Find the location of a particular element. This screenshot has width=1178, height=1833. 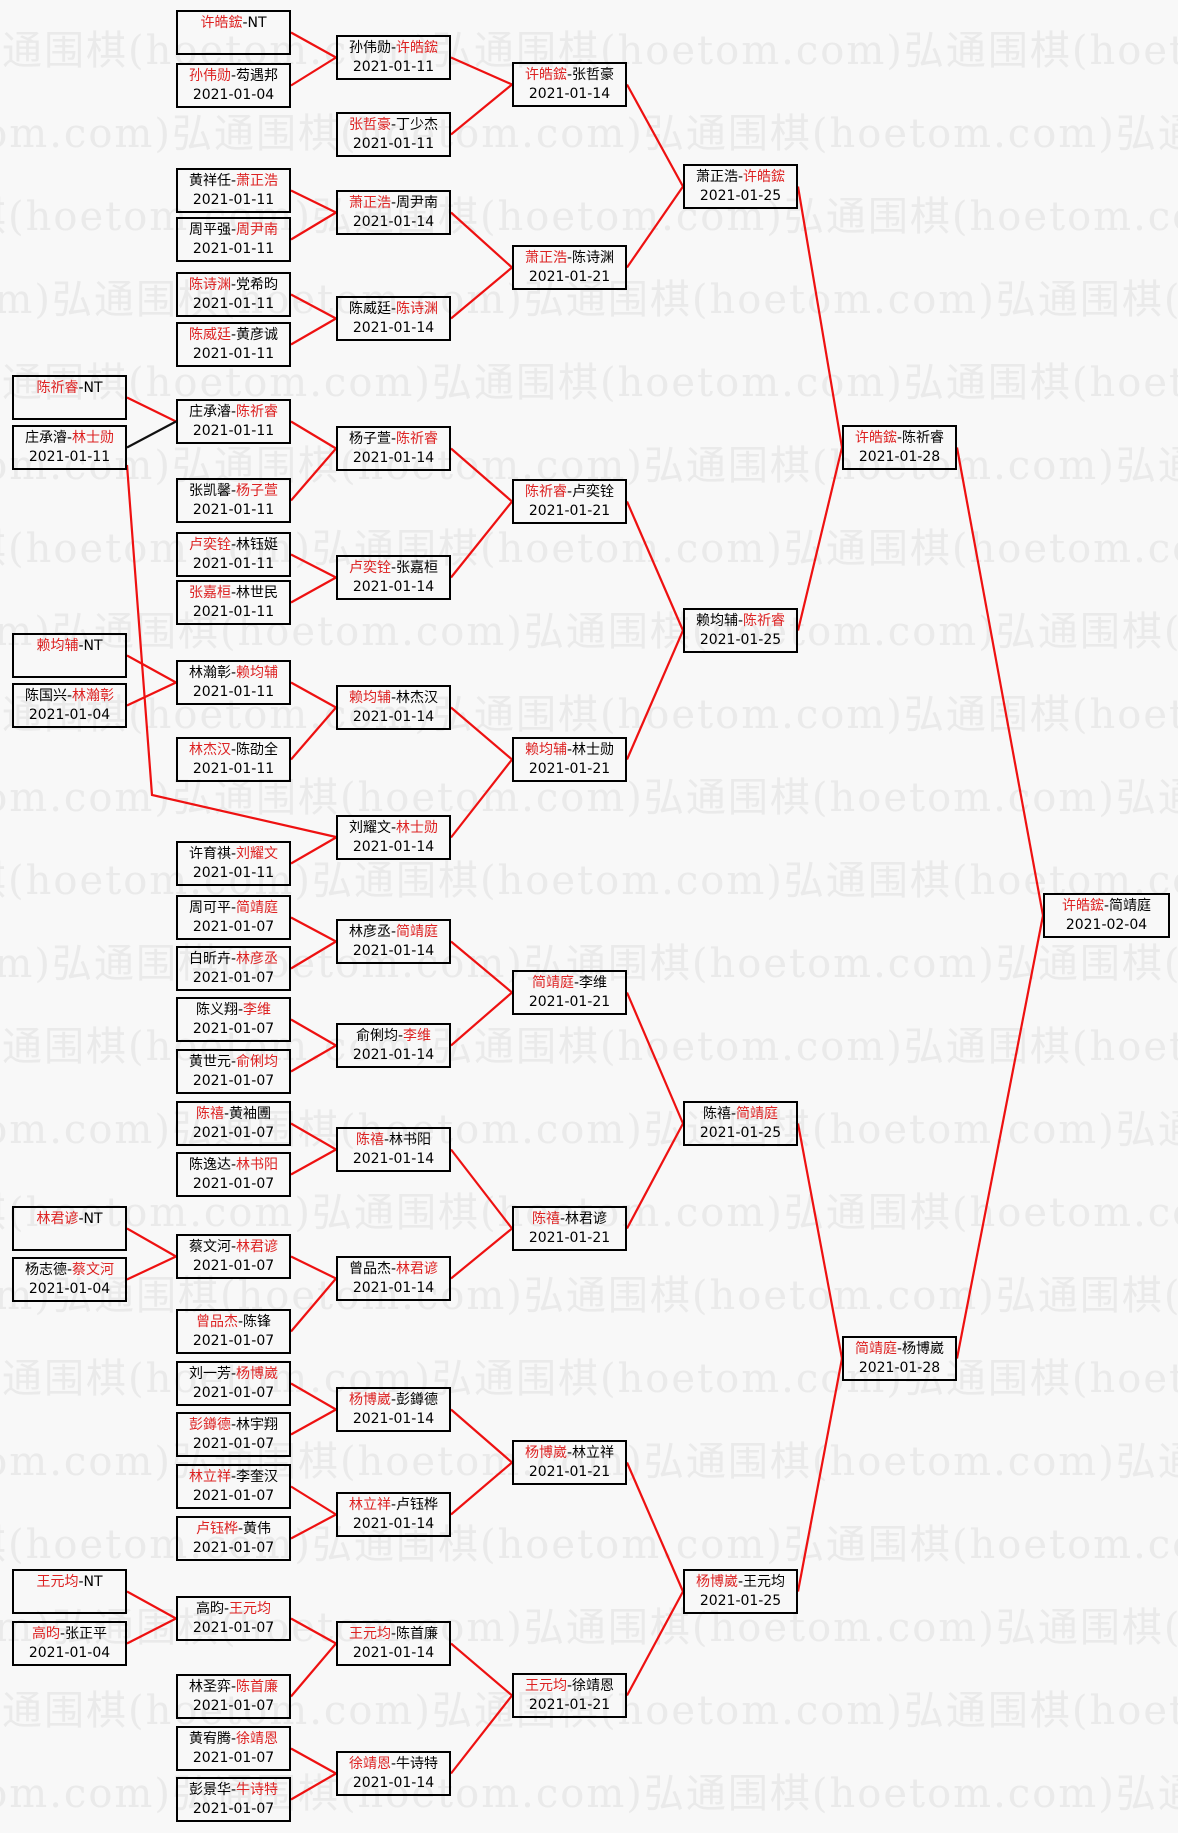

match-box: 许皓鋐-简靖庭 2021-02-04 is located at coordinates (1106, 915).